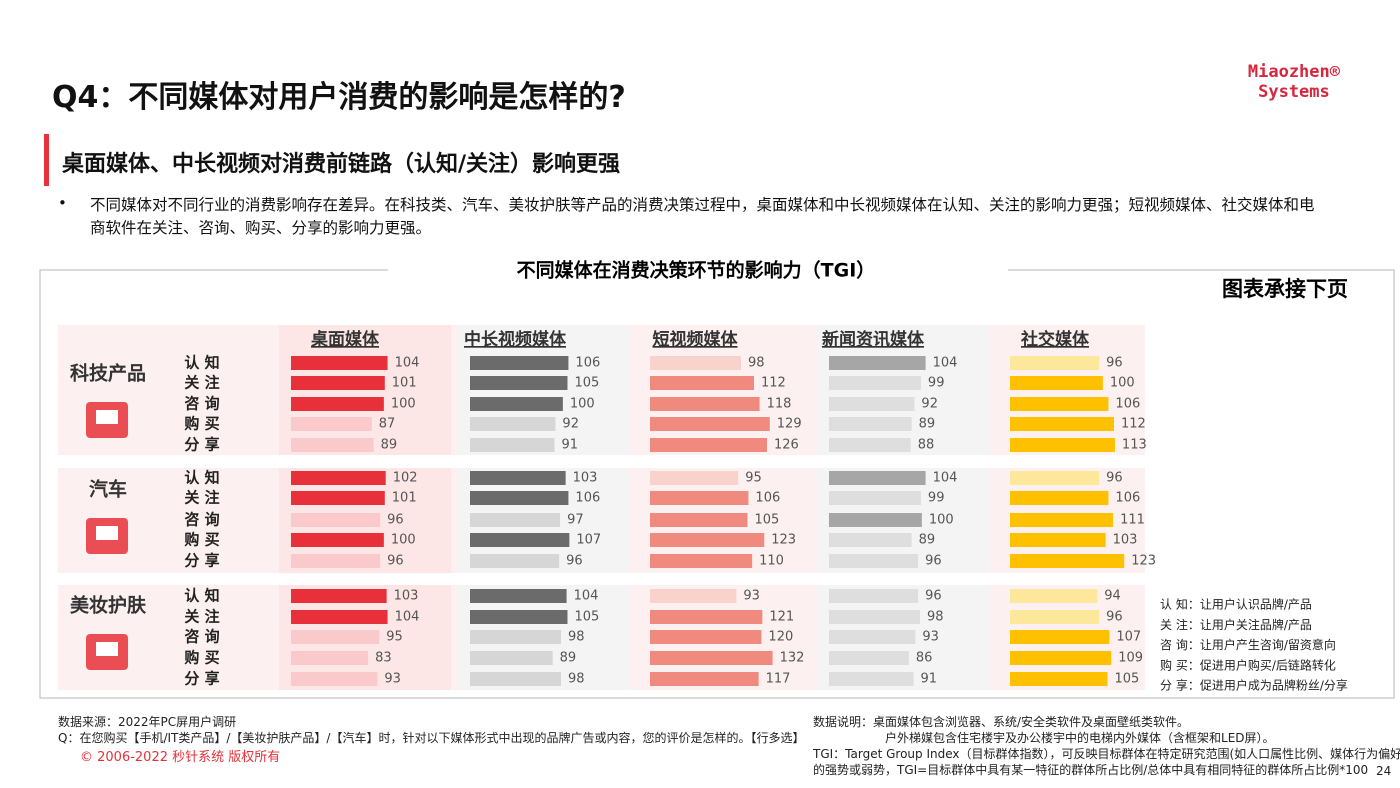 Image resolution: width=1400 pixels, height=788 pixels. I want to click on definition: 咨 询：让用户产生咨询/留资意向, so click(1248, 644).